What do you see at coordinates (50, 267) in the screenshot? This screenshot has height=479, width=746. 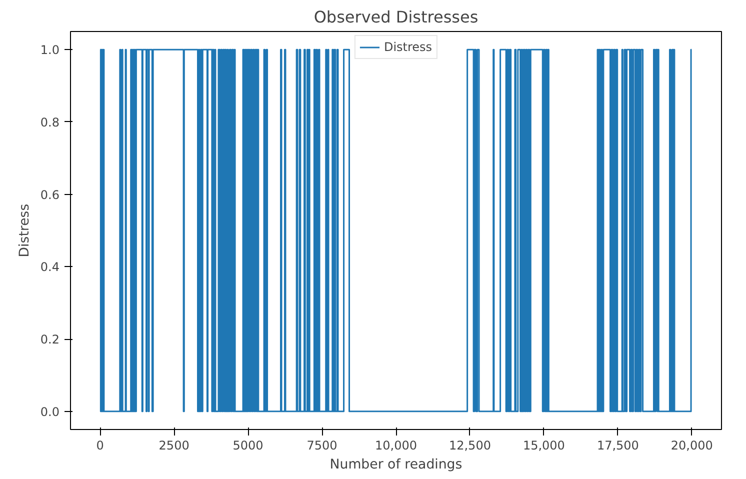 I see `y-tick-label: 0.4` at bounding box center [50, 267].